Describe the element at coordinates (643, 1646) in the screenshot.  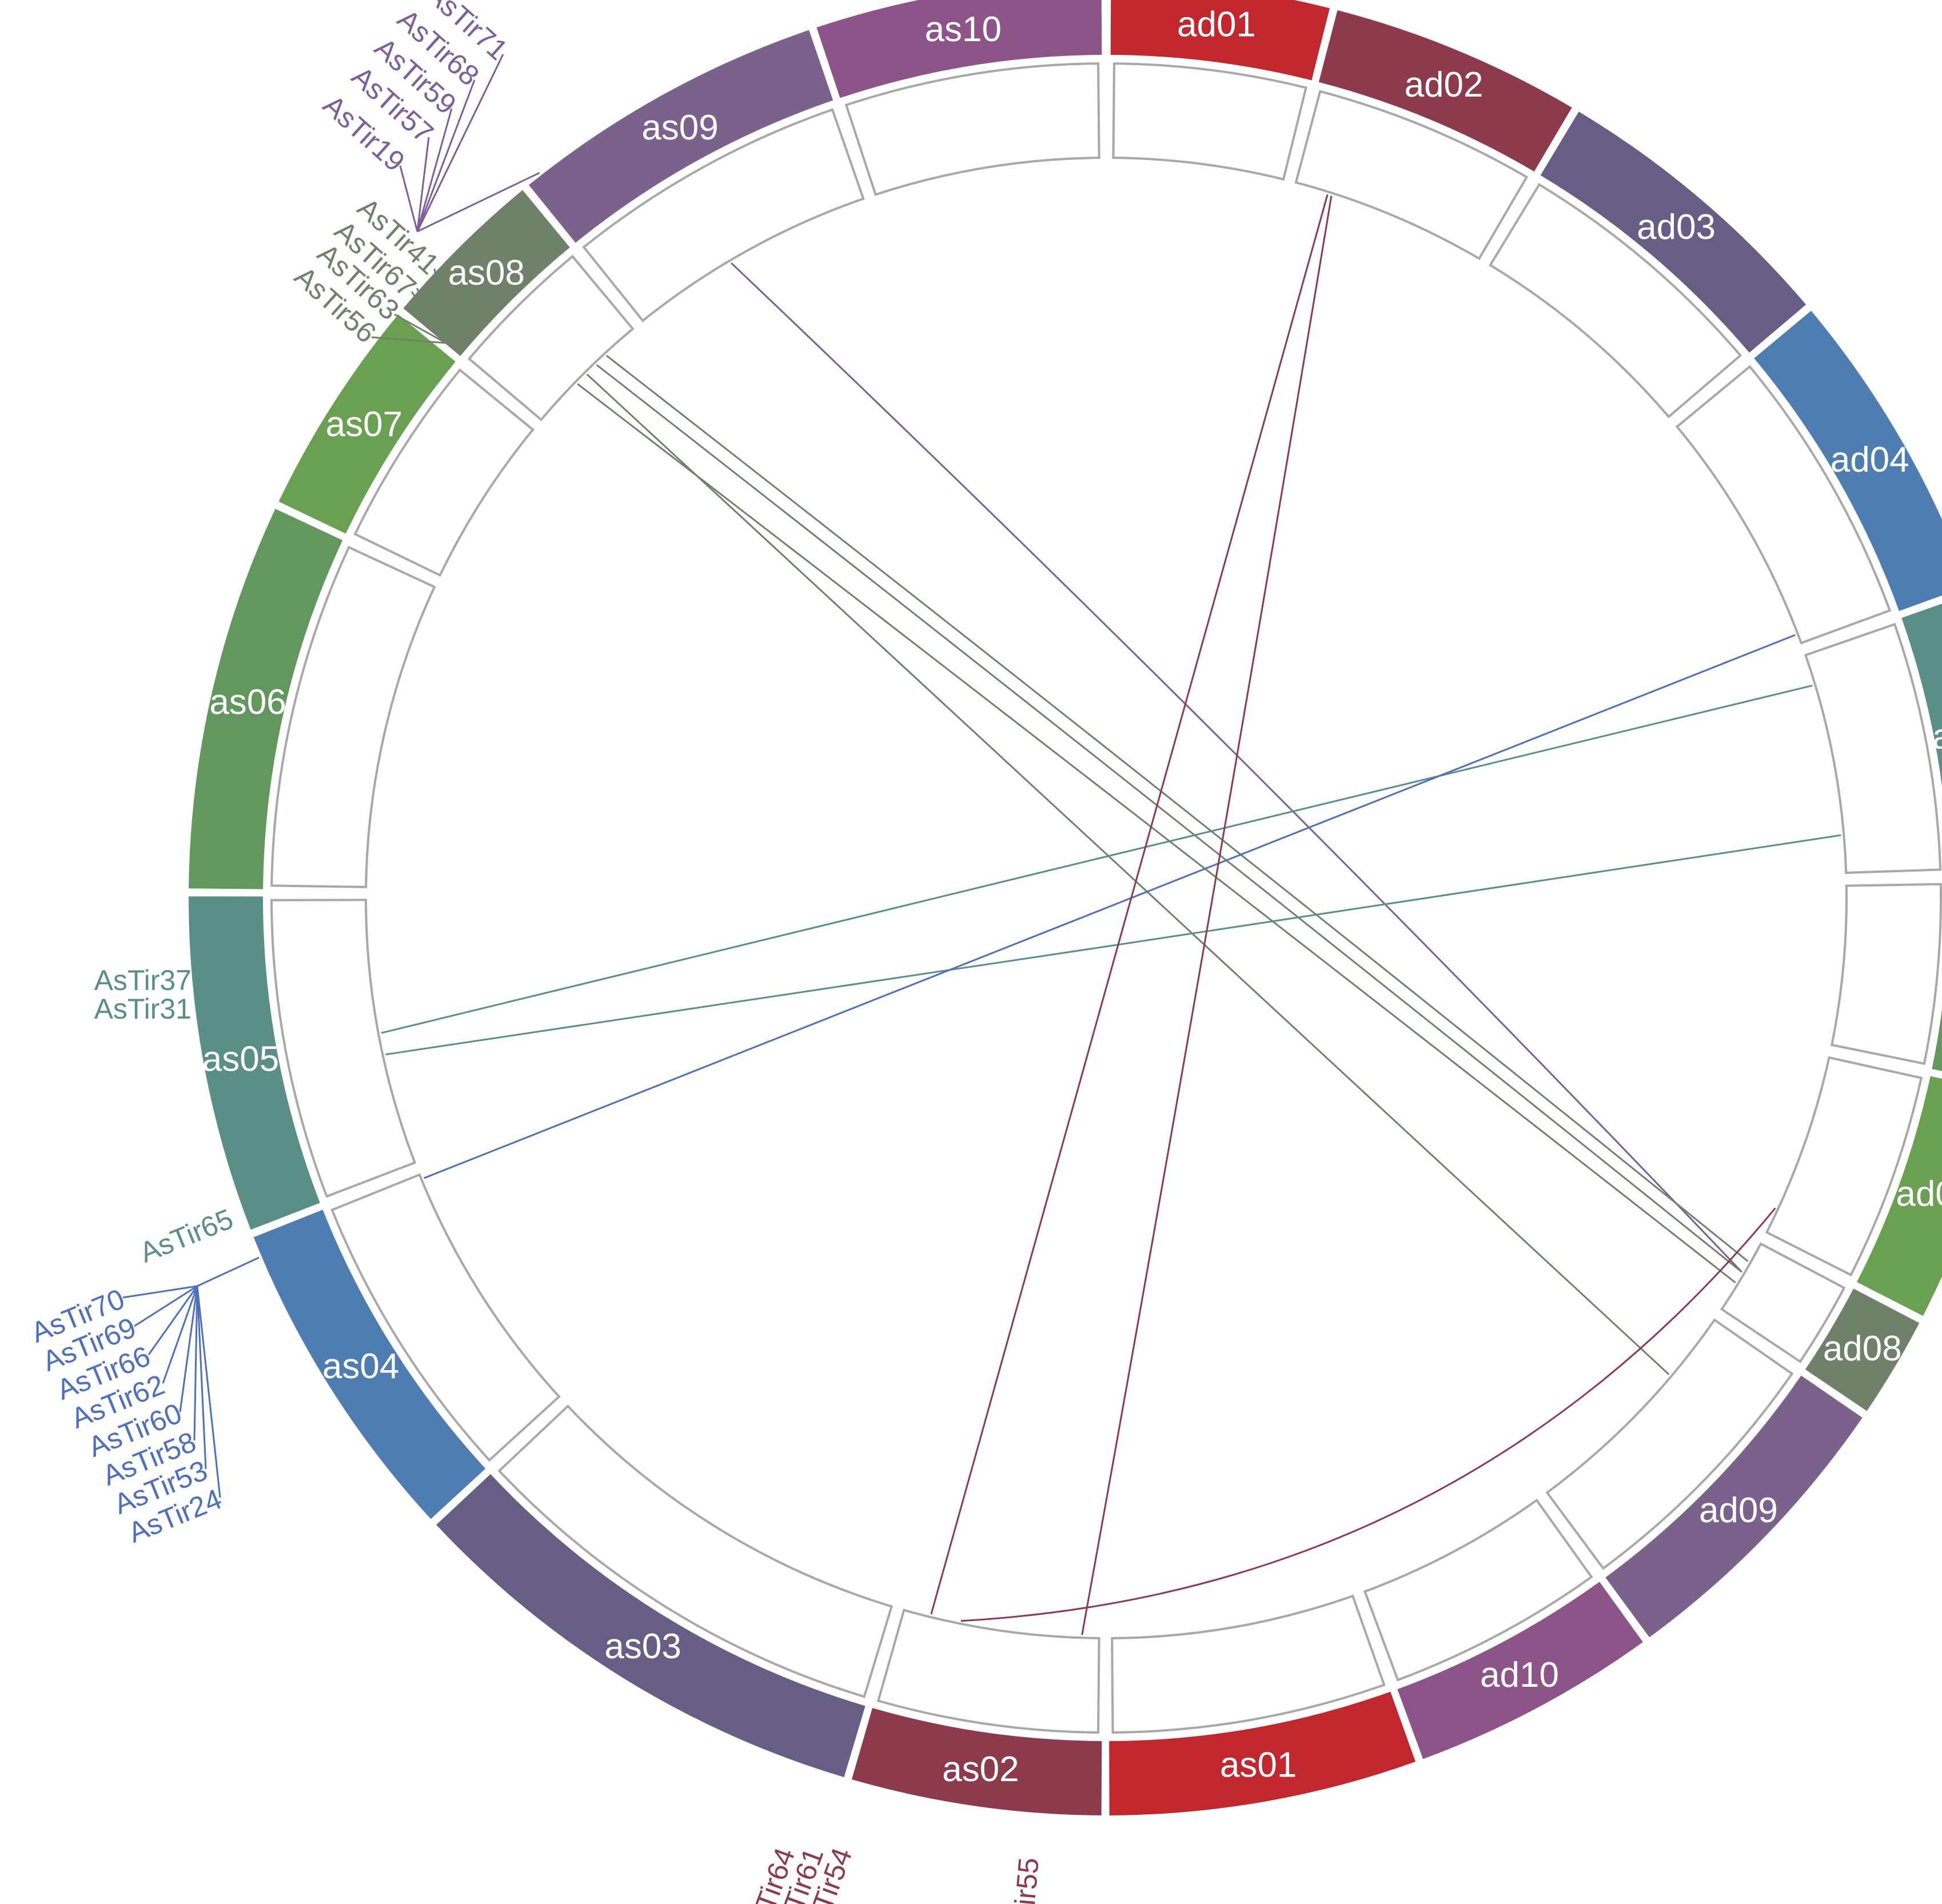
I see `segment-label-as03: as03` at that location.